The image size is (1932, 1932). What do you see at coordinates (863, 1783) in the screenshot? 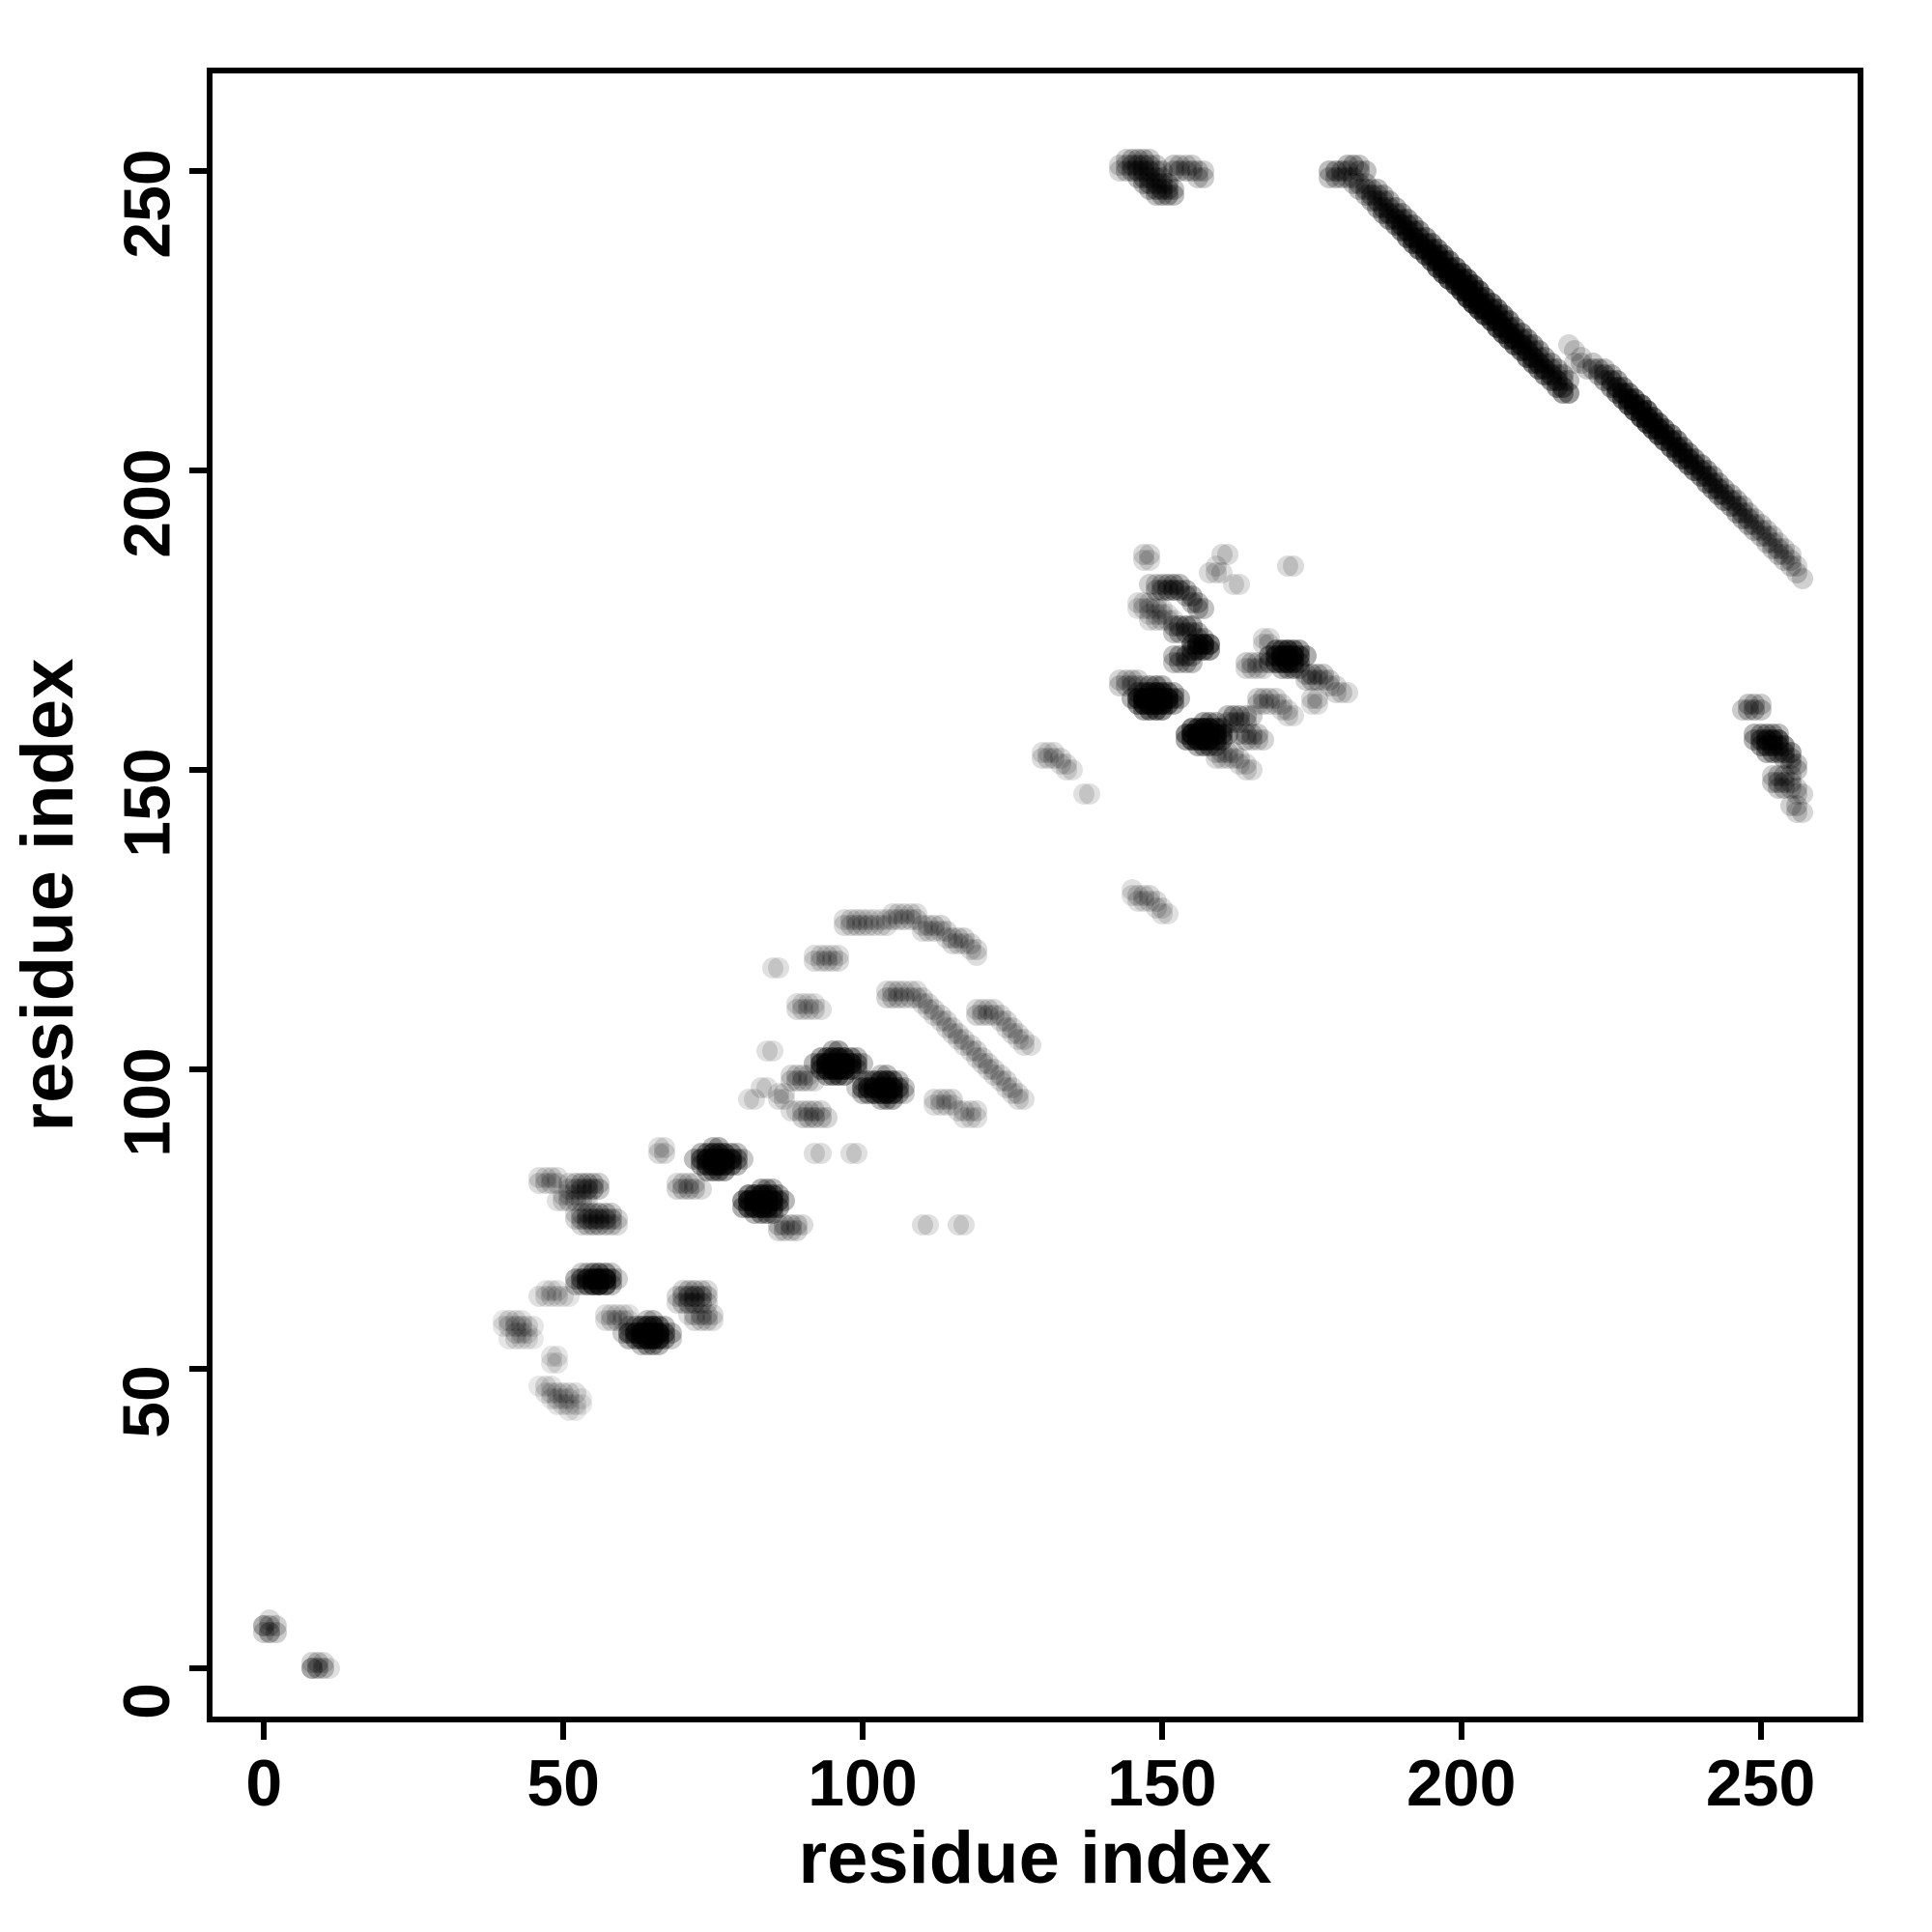
I see `x-tick-label: 100` at bounding box center [863, 1783].